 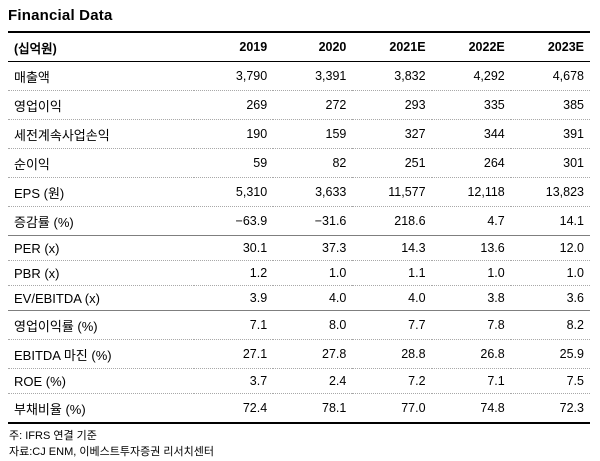 I want to click on cell: 2.4, so click(x=313, y=381).